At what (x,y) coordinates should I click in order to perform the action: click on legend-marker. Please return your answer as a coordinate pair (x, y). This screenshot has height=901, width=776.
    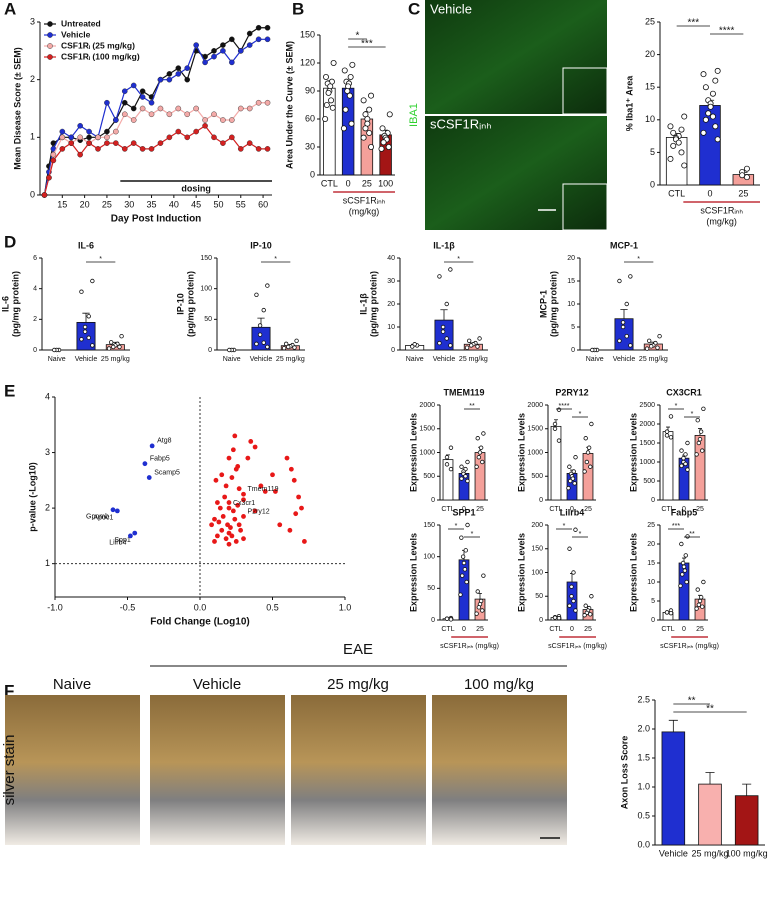
    Looking at the image, I should click on (50, 35).